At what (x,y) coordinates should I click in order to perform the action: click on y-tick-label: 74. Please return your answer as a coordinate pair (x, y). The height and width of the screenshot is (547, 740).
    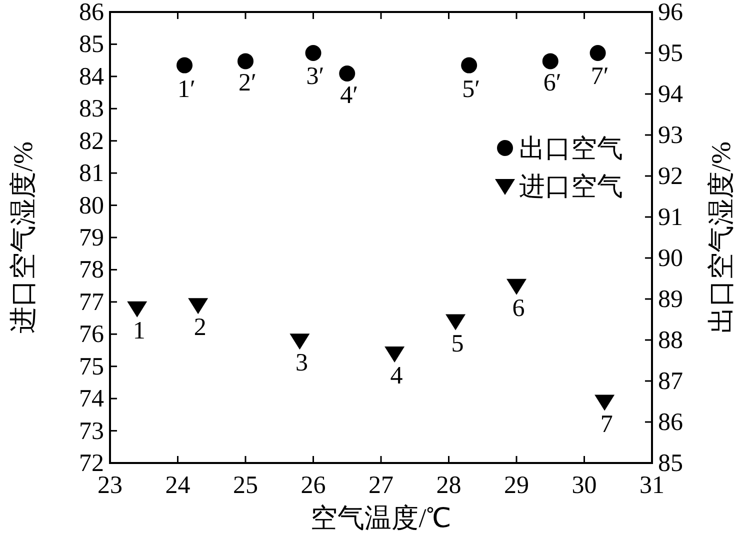
    Looking at the image, I should click on (91, 399).